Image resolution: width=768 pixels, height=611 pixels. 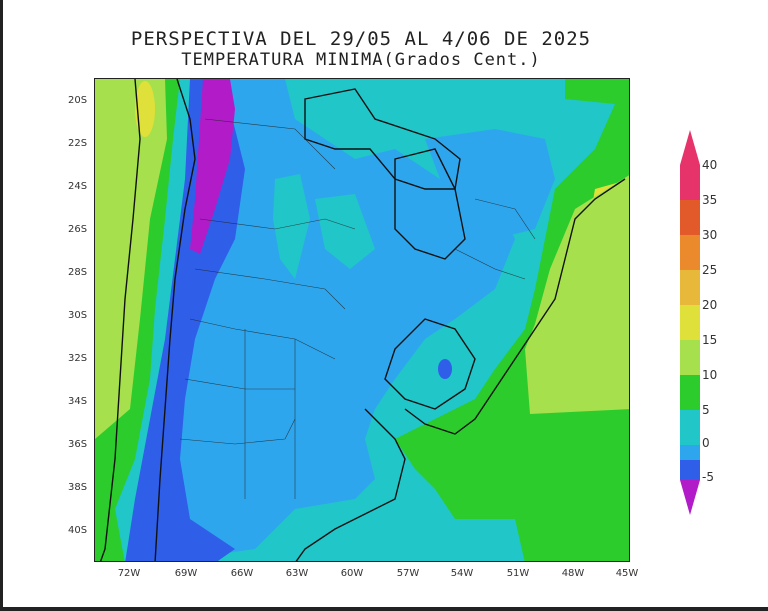 I want to click on lat-label-32s: 32S, so click(x=78, y=358).